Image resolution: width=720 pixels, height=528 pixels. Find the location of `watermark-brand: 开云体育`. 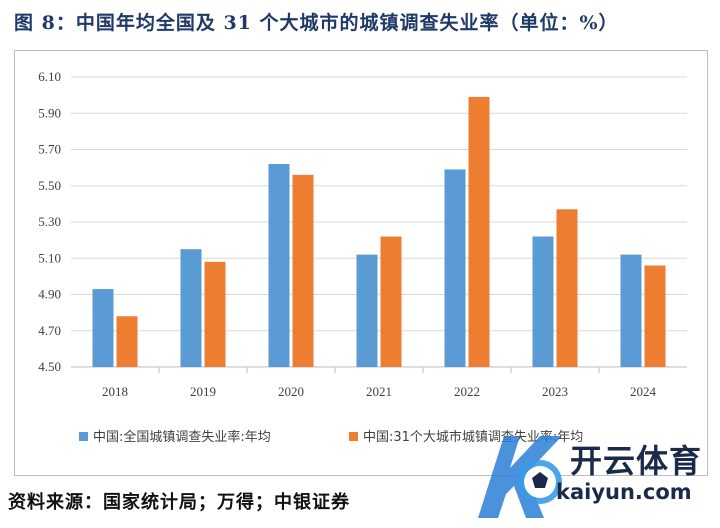

watermark-brand: 开云体育 is located at coordinates (636, 461).